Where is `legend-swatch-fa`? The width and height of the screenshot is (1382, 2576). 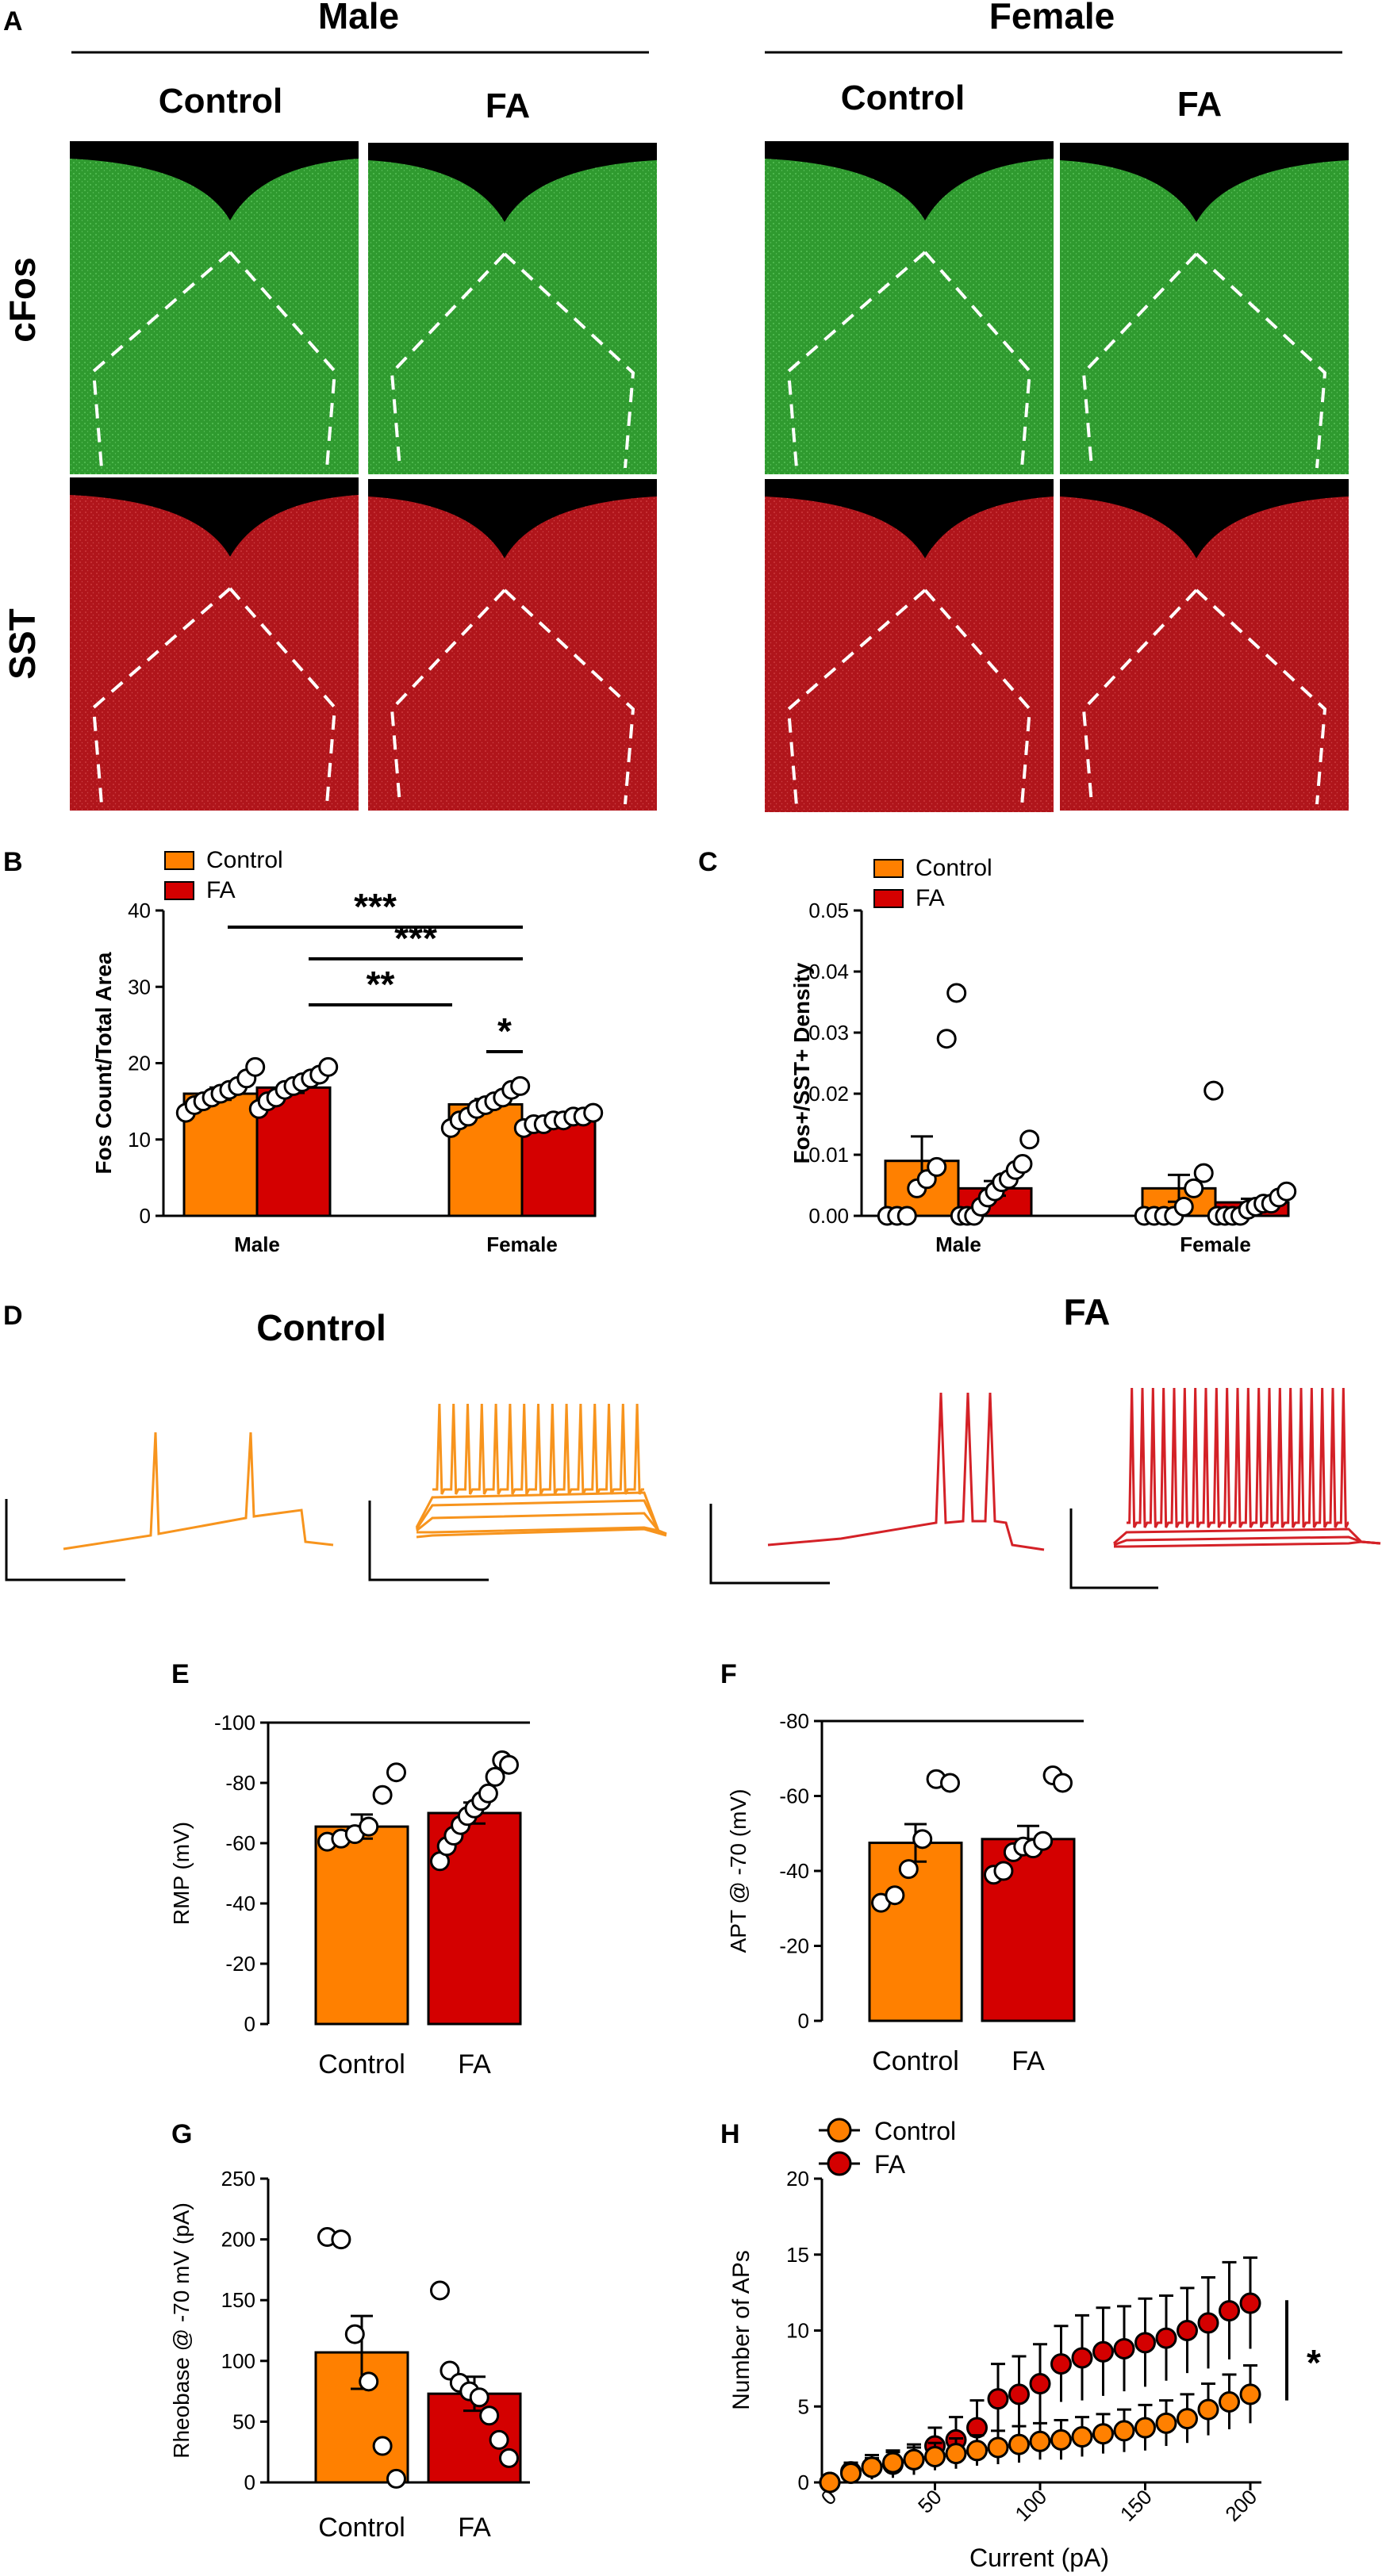 legend-swatch-fa is located at coordinates (888, 899).